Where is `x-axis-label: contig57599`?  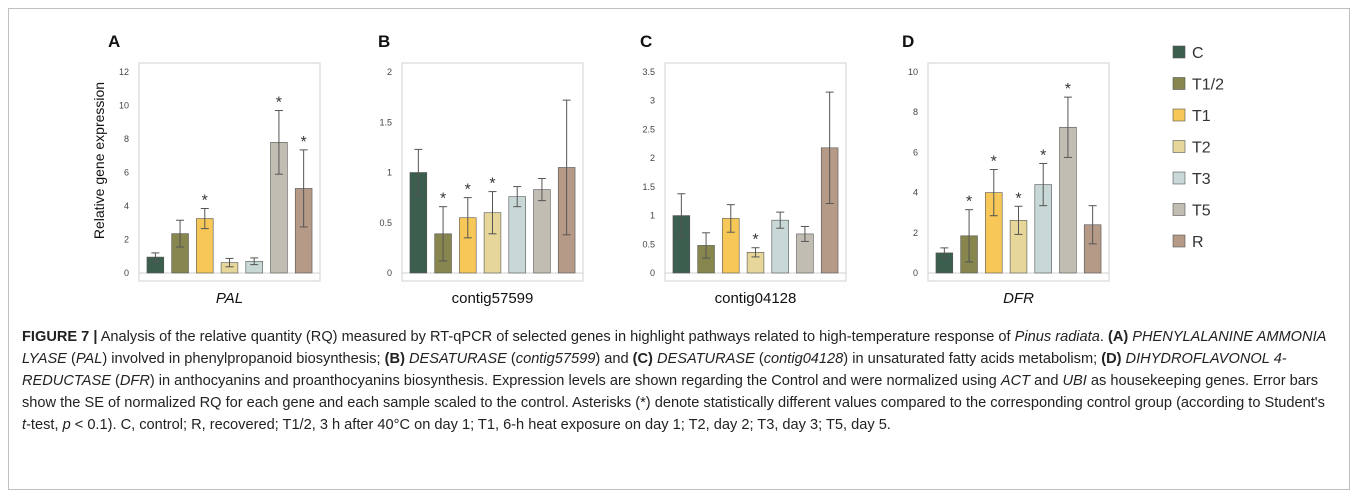 x-axis-label: contig57599 is located at coordinates (493, 298).